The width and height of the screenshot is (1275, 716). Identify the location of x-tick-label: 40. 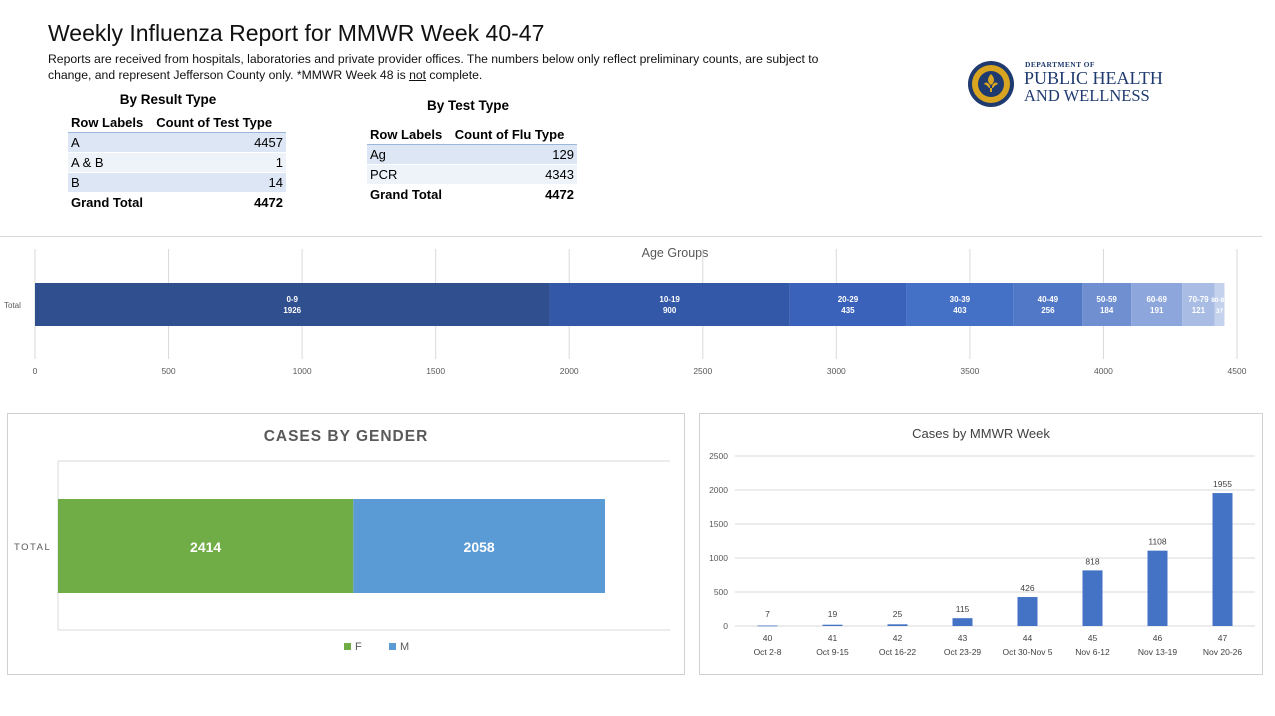
(768, 638).